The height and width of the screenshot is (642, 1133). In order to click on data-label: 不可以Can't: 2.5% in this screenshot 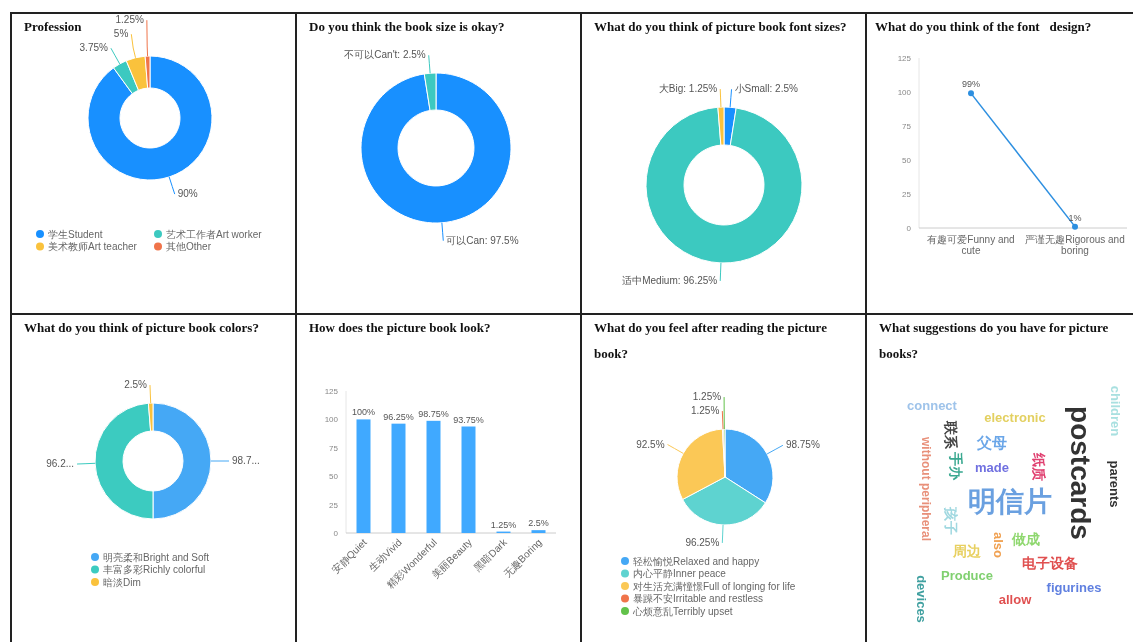, I will do `click(385, 55)`.